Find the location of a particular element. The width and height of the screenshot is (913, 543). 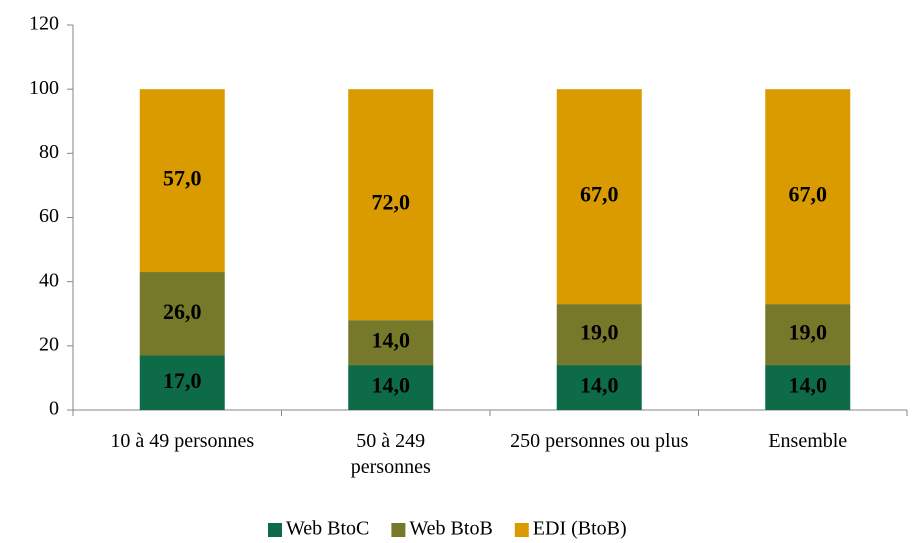

legend-label: Web BtoB is located at coordinates (450, 529).